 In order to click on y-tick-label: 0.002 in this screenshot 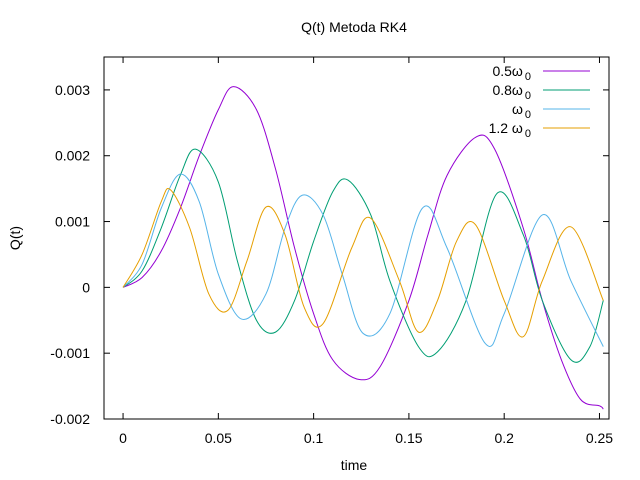, I will do `click(72, 156)`.